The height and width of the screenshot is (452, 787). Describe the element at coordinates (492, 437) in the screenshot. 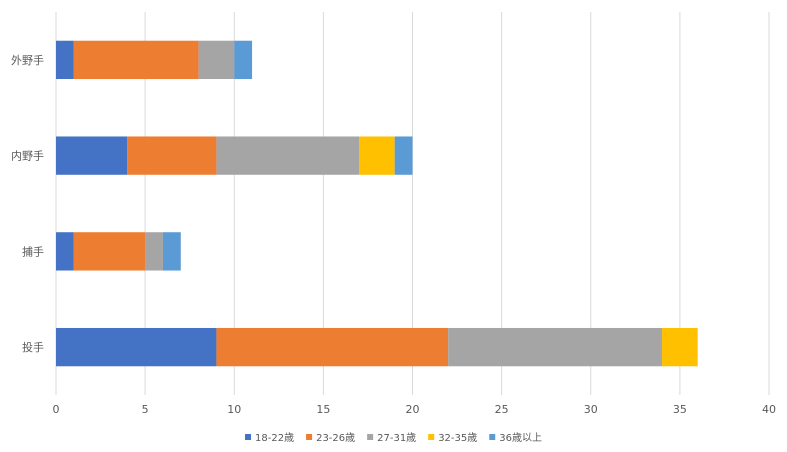

I see `legend-swatch-36歳以上` at that location.